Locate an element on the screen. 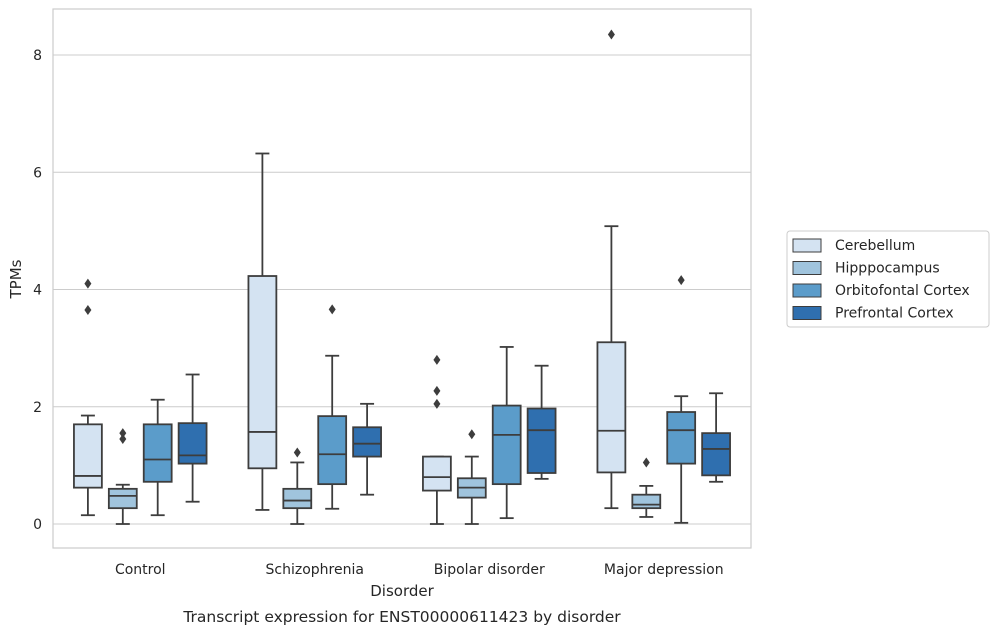  legend-label: Orbitofontal Cortex is located at coordinates (902, 291).